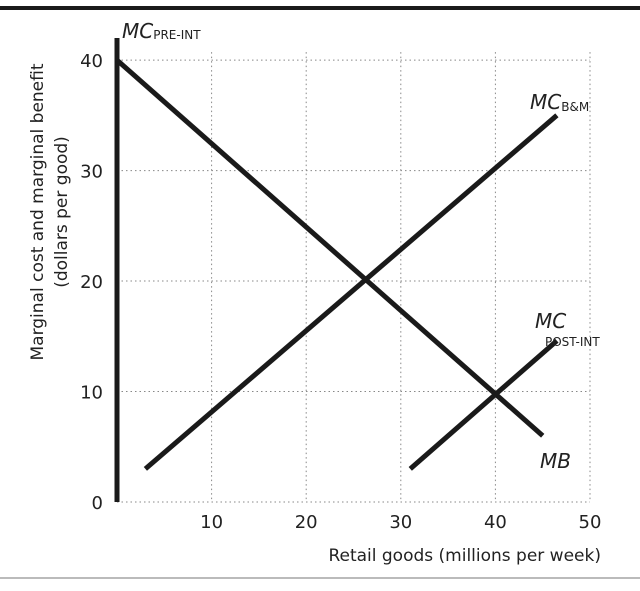 This screenshot has height=591, width=640. I want to click on label-subscript: B&M, so click(575, 107).